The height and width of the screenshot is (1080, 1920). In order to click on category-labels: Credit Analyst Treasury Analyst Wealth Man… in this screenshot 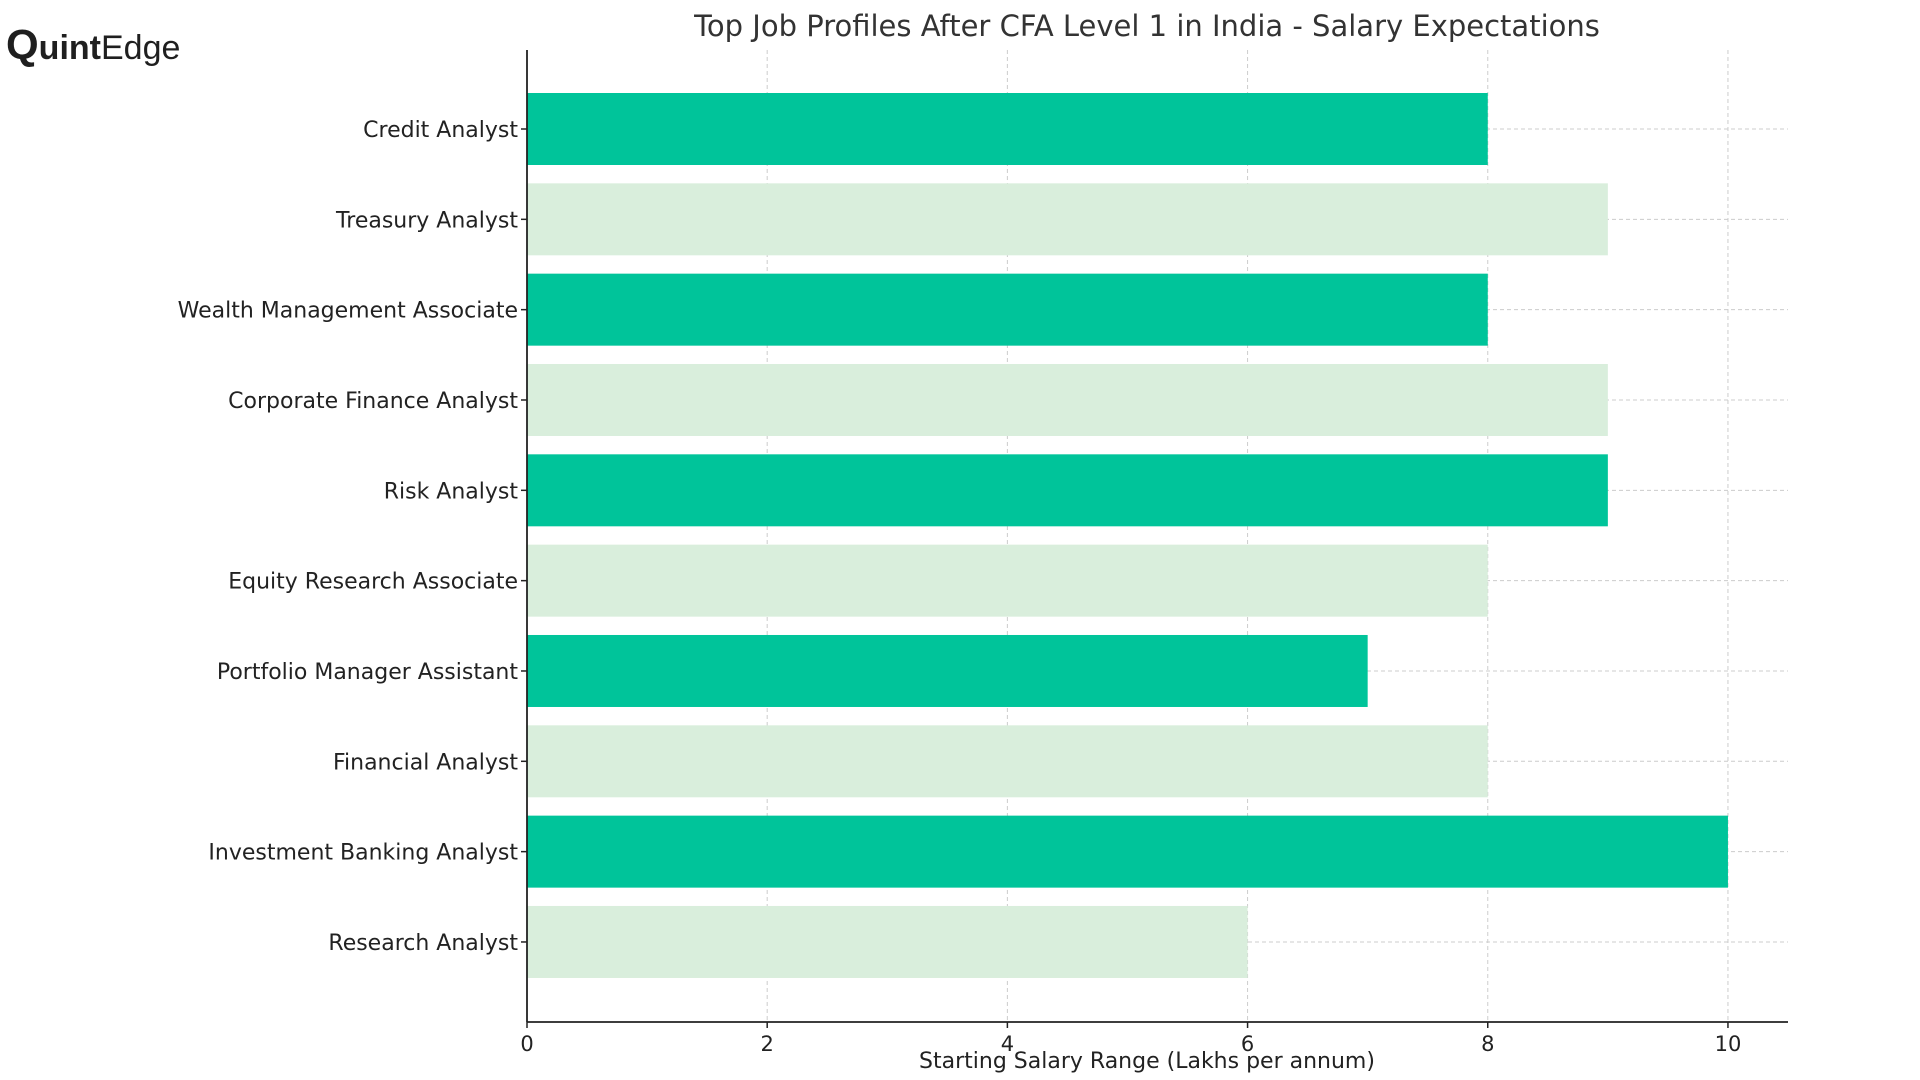, I will do `click(348, 537)`.